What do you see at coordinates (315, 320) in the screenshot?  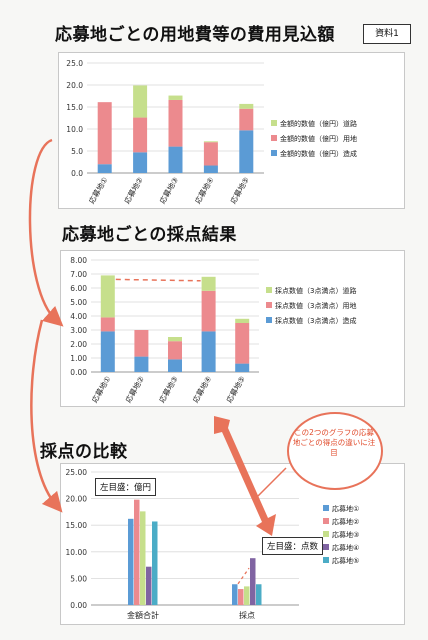 I see `legend-label: 採点数値（3点満点）造成` at bounding box center [315, 320].